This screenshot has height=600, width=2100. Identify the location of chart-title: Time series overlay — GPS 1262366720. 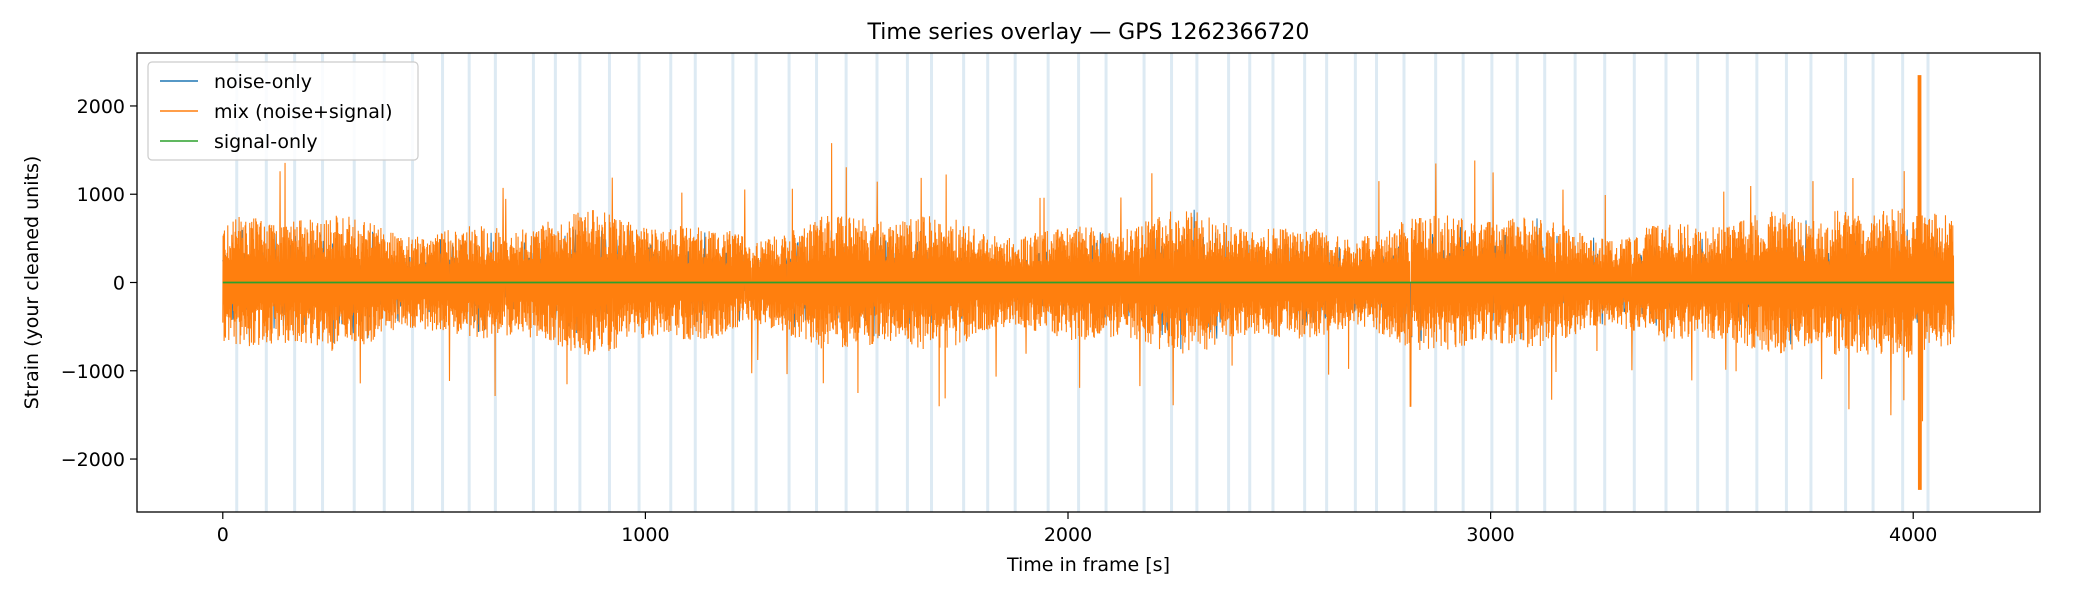
(1088, 32).